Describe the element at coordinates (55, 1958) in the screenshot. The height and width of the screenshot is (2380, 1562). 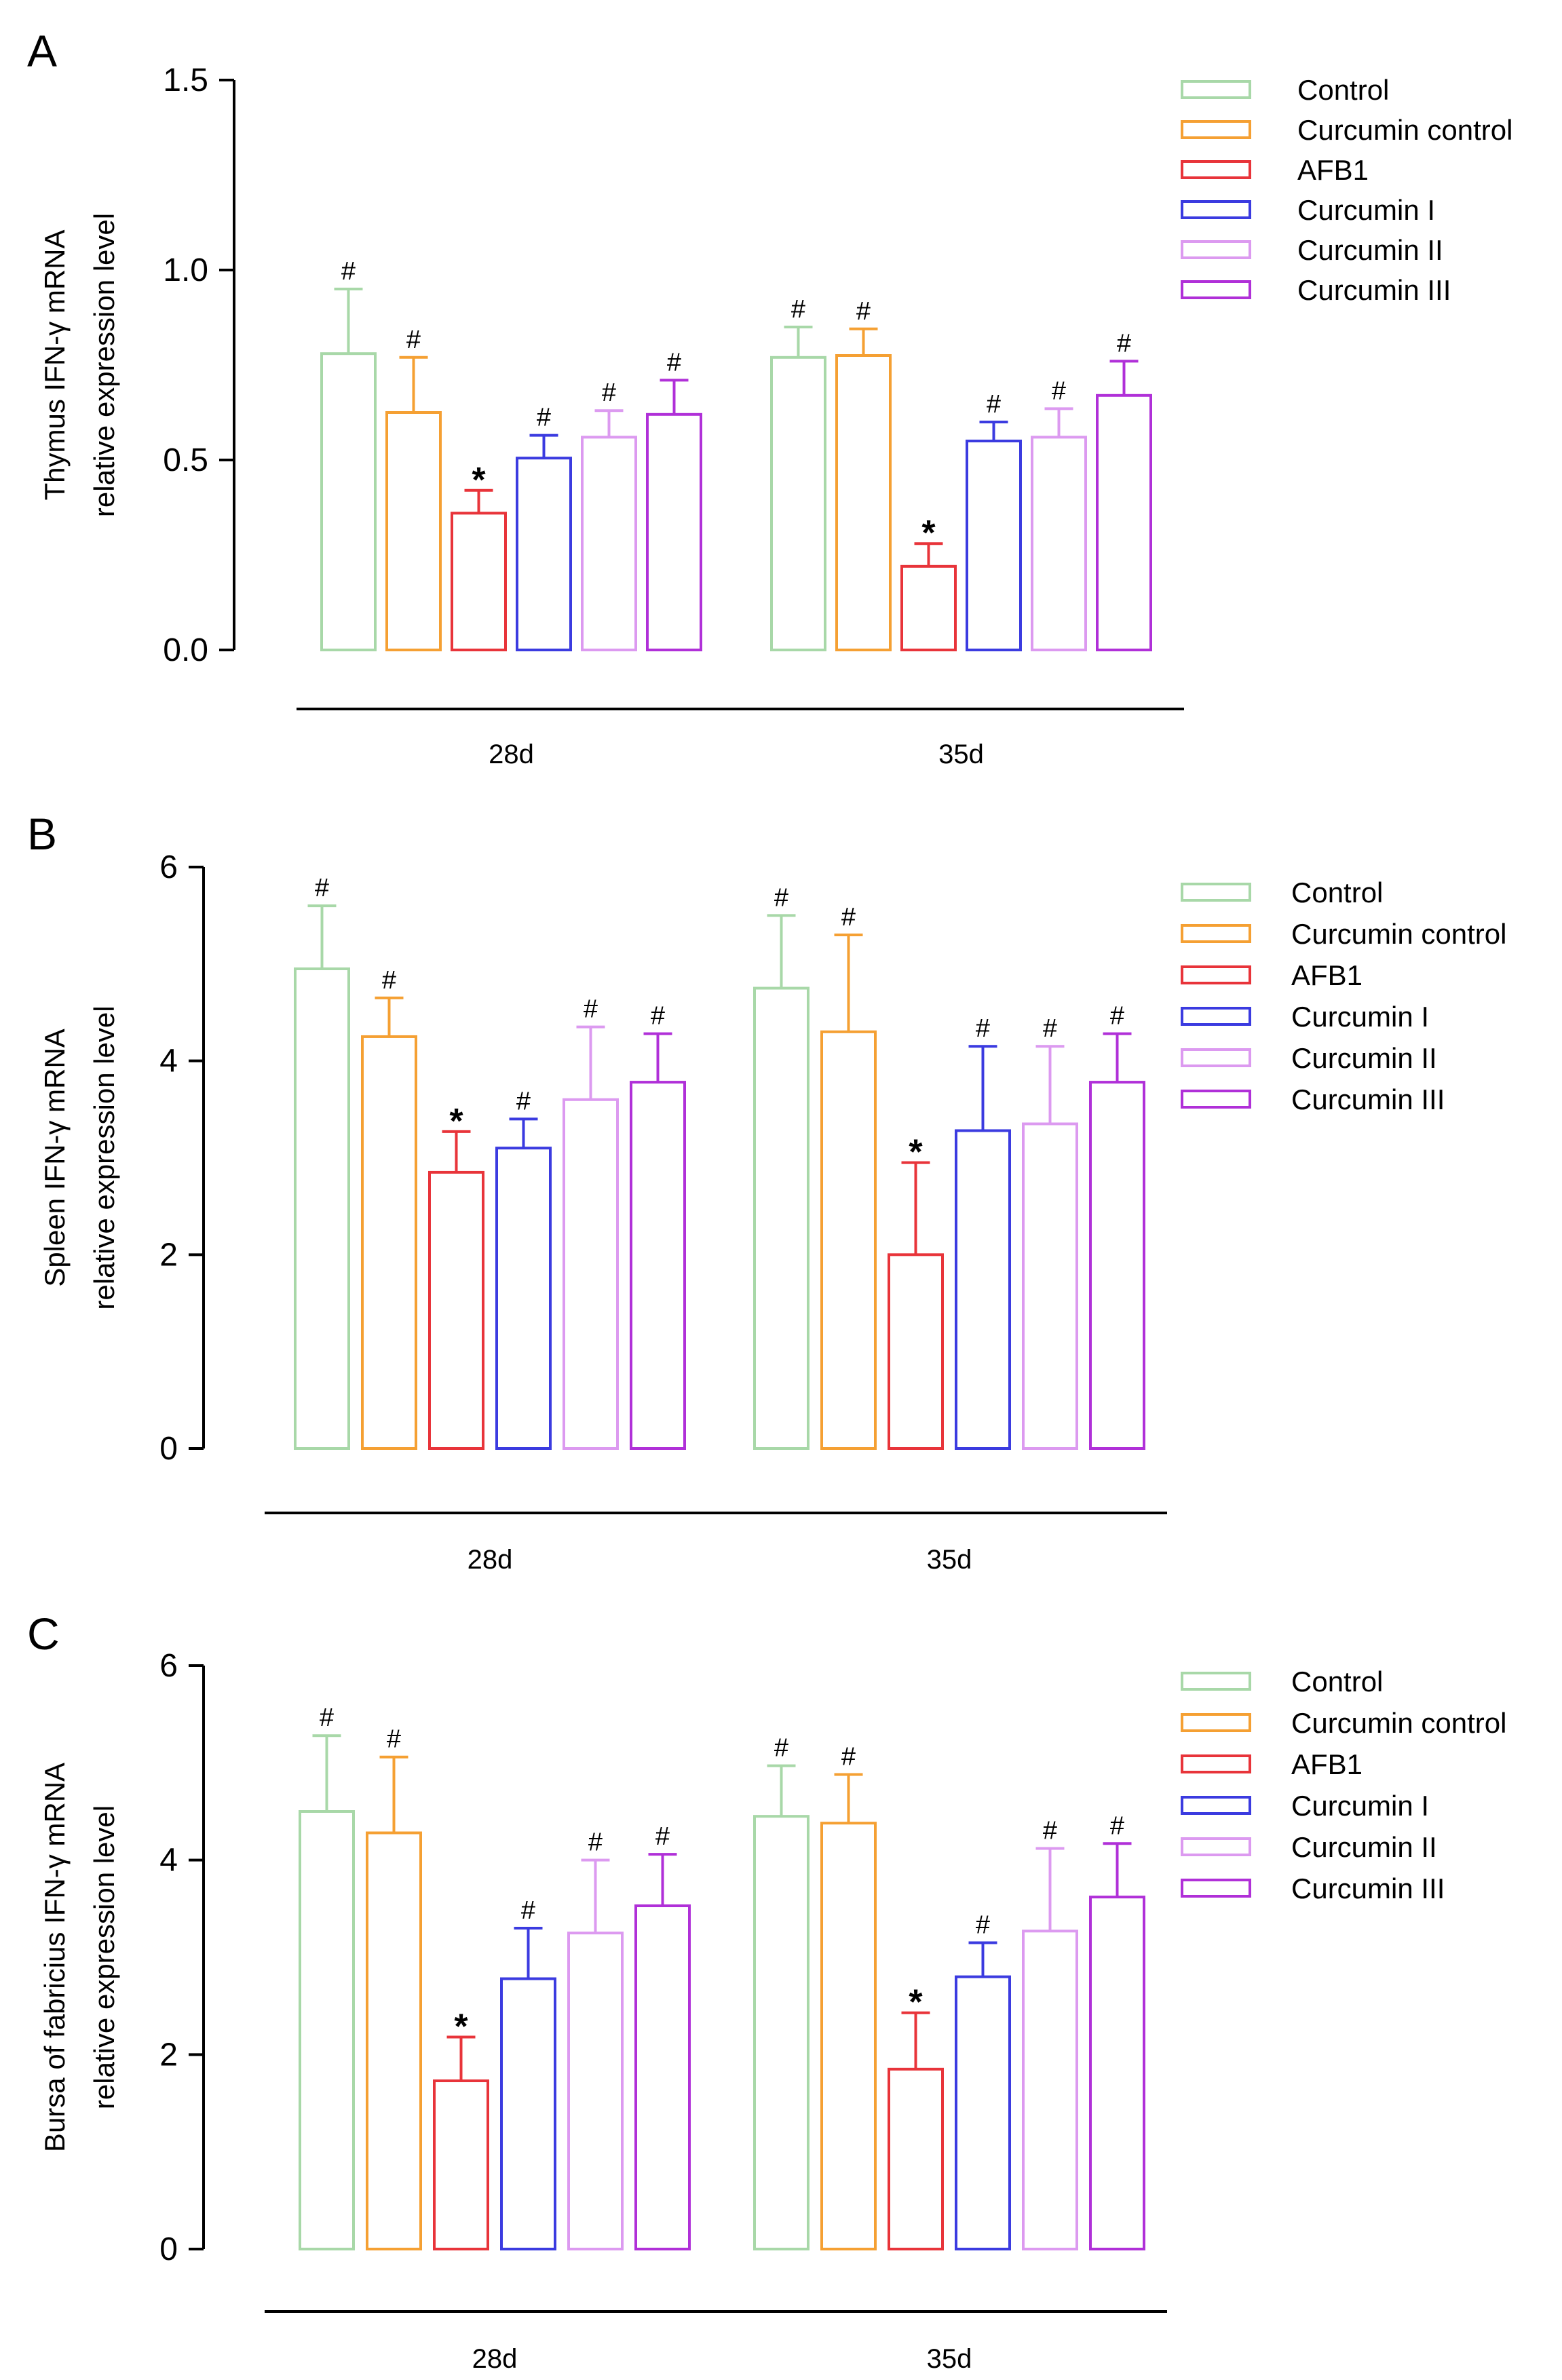
I see `y-axis-title-line: Bursa of fabricius IFN-γ mRNA` at that location.